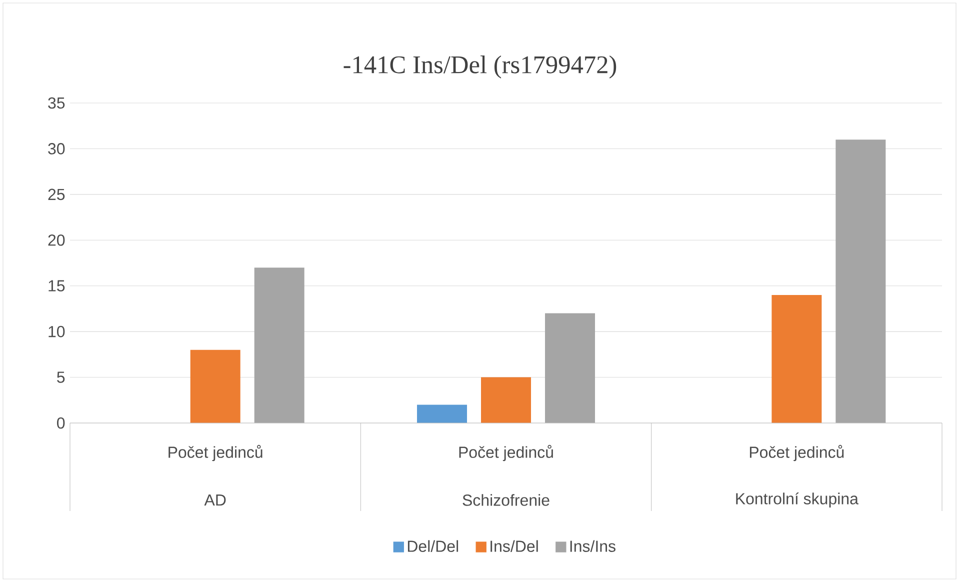  Describe the element at coordinates (593, 546) in the screenshot. I see `legend-label: Ins/Ins` at that location.